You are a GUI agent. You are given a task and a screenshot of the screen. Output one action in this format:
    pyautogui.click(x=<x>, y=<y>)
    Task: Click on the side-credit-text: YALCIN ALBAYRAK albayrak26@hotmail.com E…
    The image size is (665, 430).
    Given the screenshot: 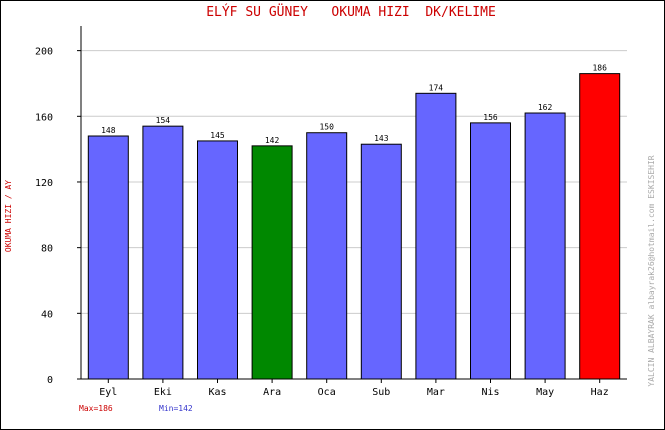 What is the action you would take?
    pyautogui.click(x=651, y=270)
    